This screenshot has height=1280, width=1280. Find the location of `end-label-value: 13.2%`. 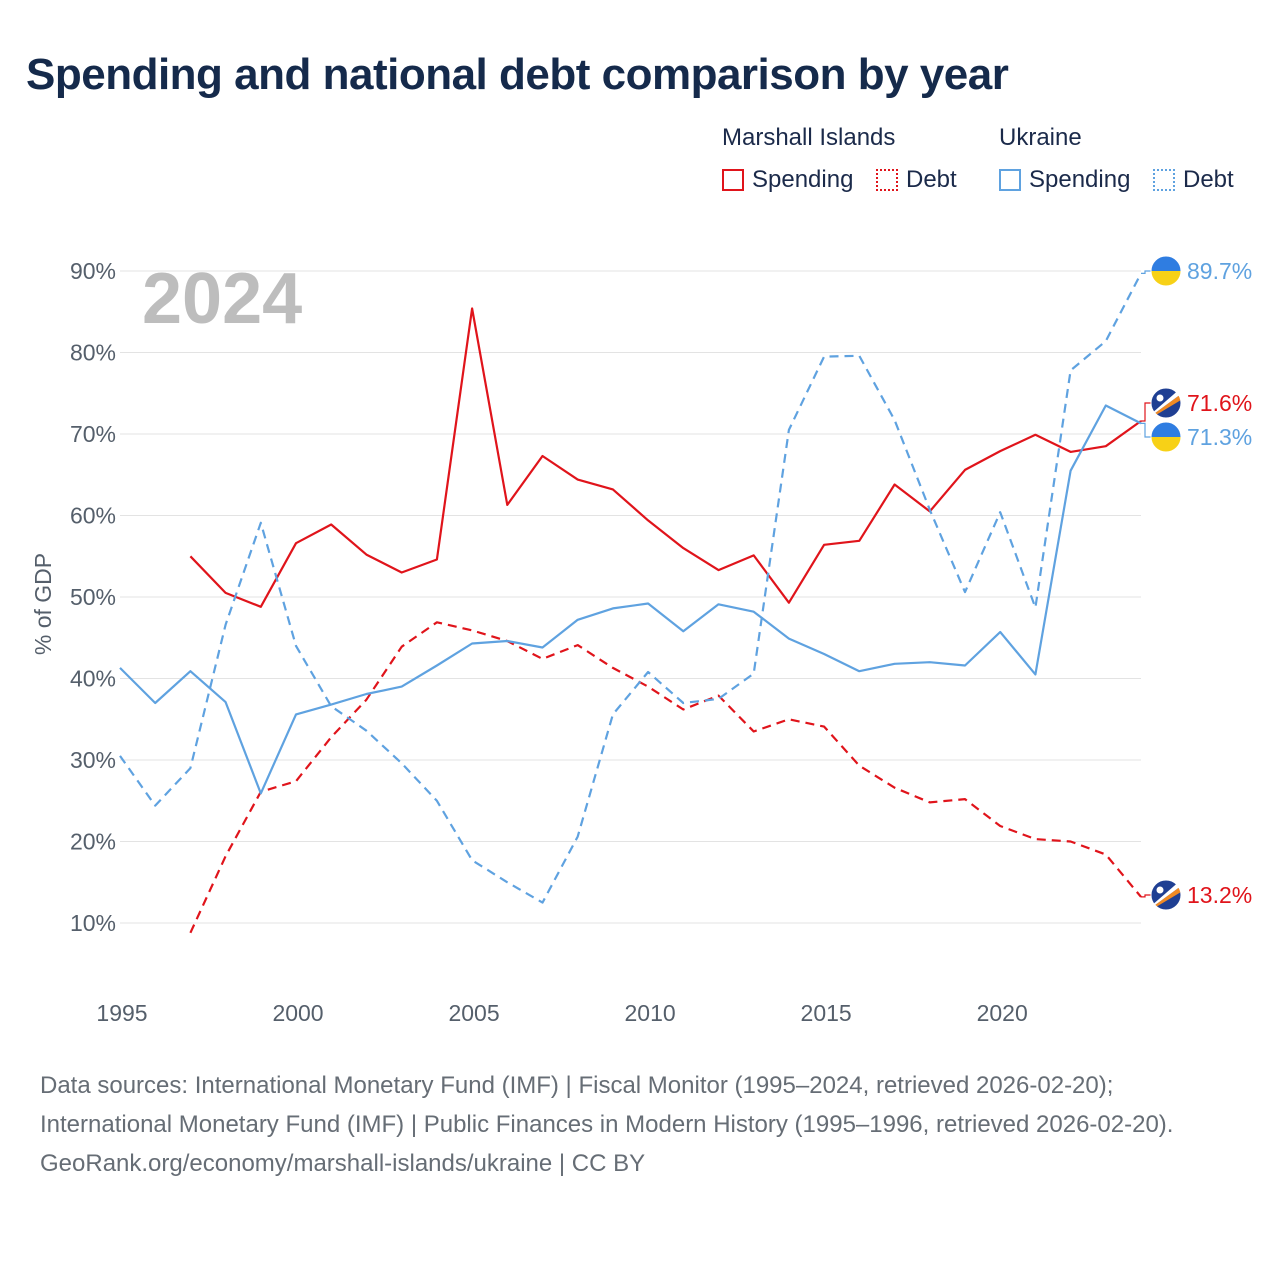

end-label-value: 13.2% is located at coordinates (1219, 895).